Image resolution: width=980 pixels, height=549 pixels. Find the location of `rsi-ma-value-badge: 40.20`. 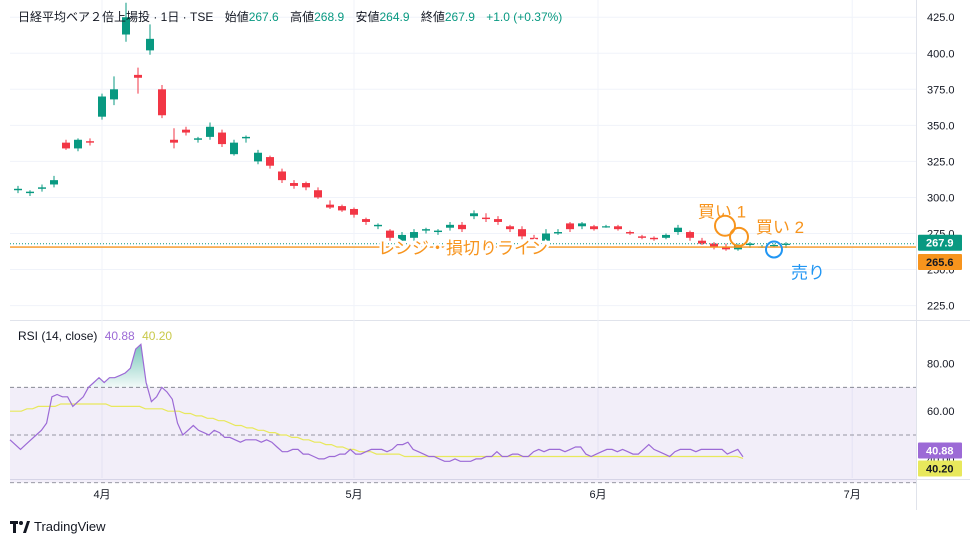

rsi-ma-value-badge: 40.20 is located at coordinates (940, 468).